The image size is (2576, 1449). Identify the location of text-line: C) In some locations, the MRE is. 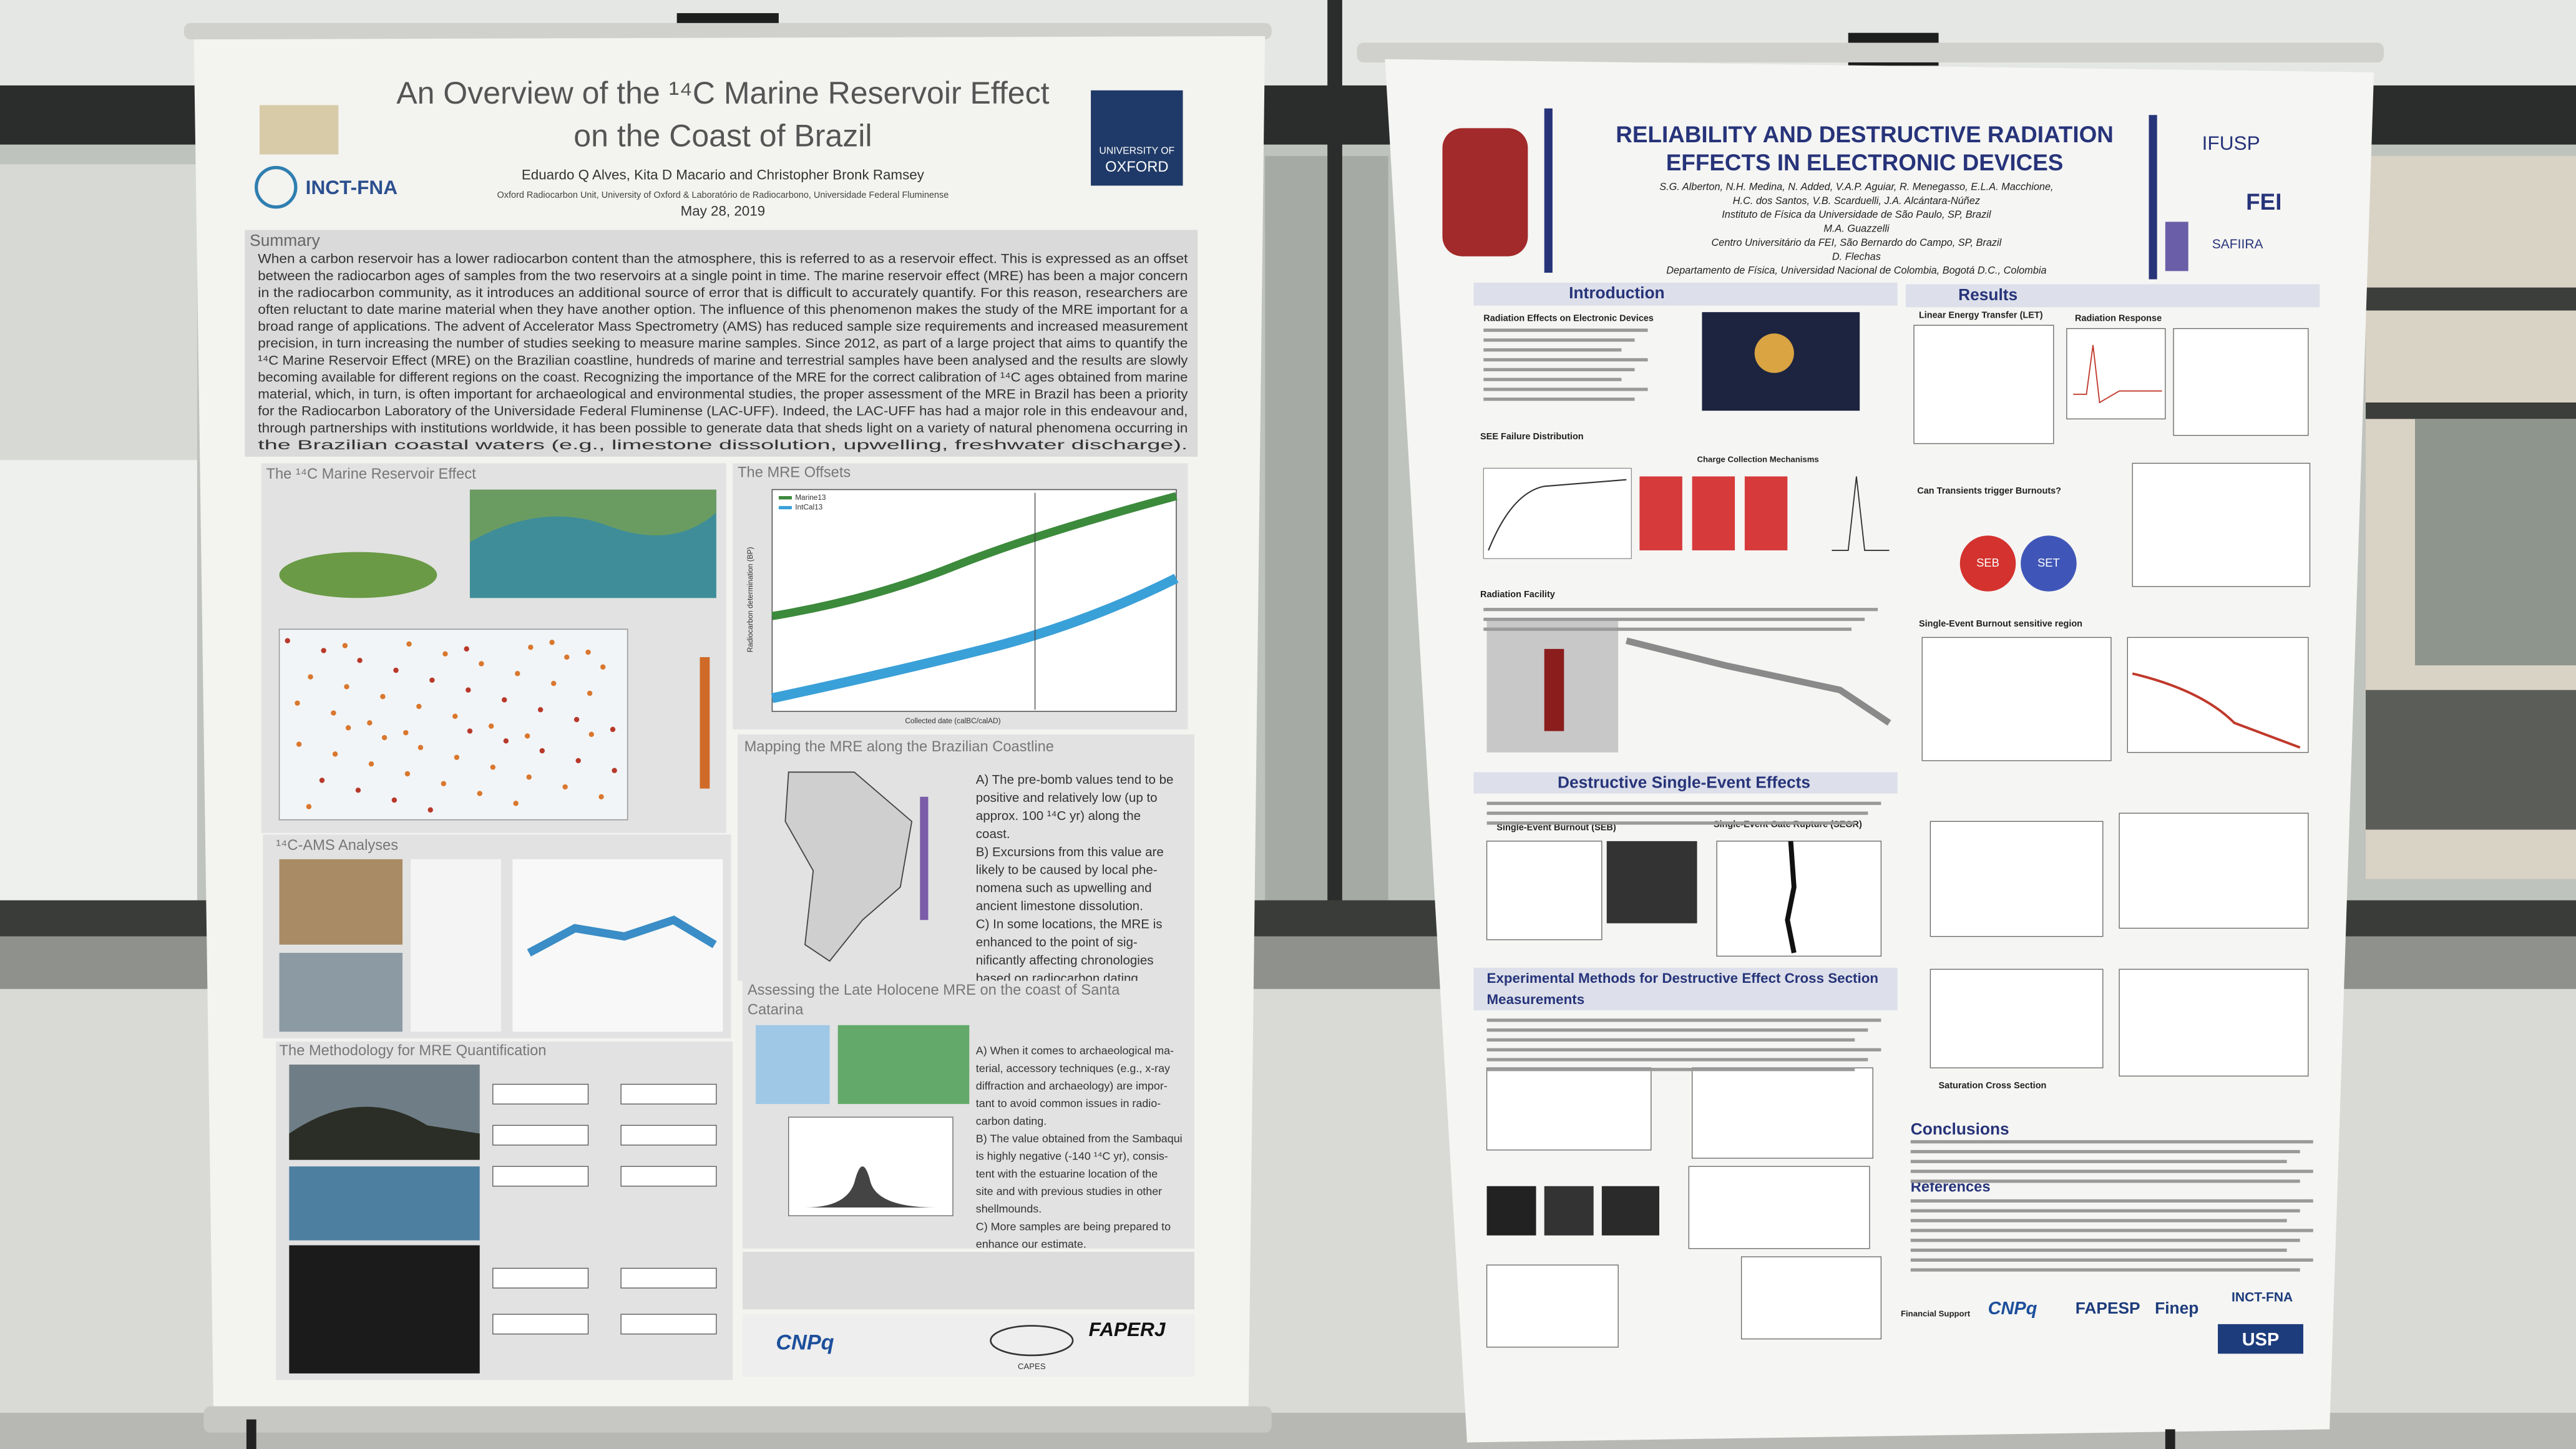
(1069, 924).